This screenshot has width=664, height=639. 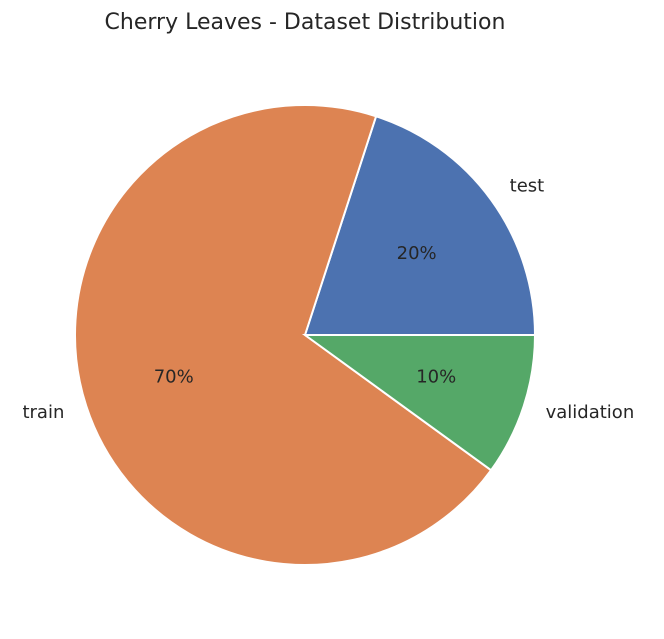 What do you see at coordinates (419, 403) in the screenshot?
I see `pie-slice-validation` at bounding box center [419, 403].